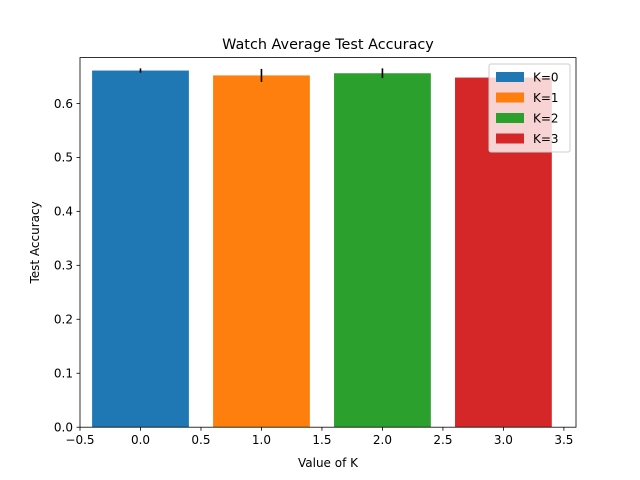 The height and width of the screenshot is (480, 640). I want to click on y-tick-label: 0.3, so click(63, 266).